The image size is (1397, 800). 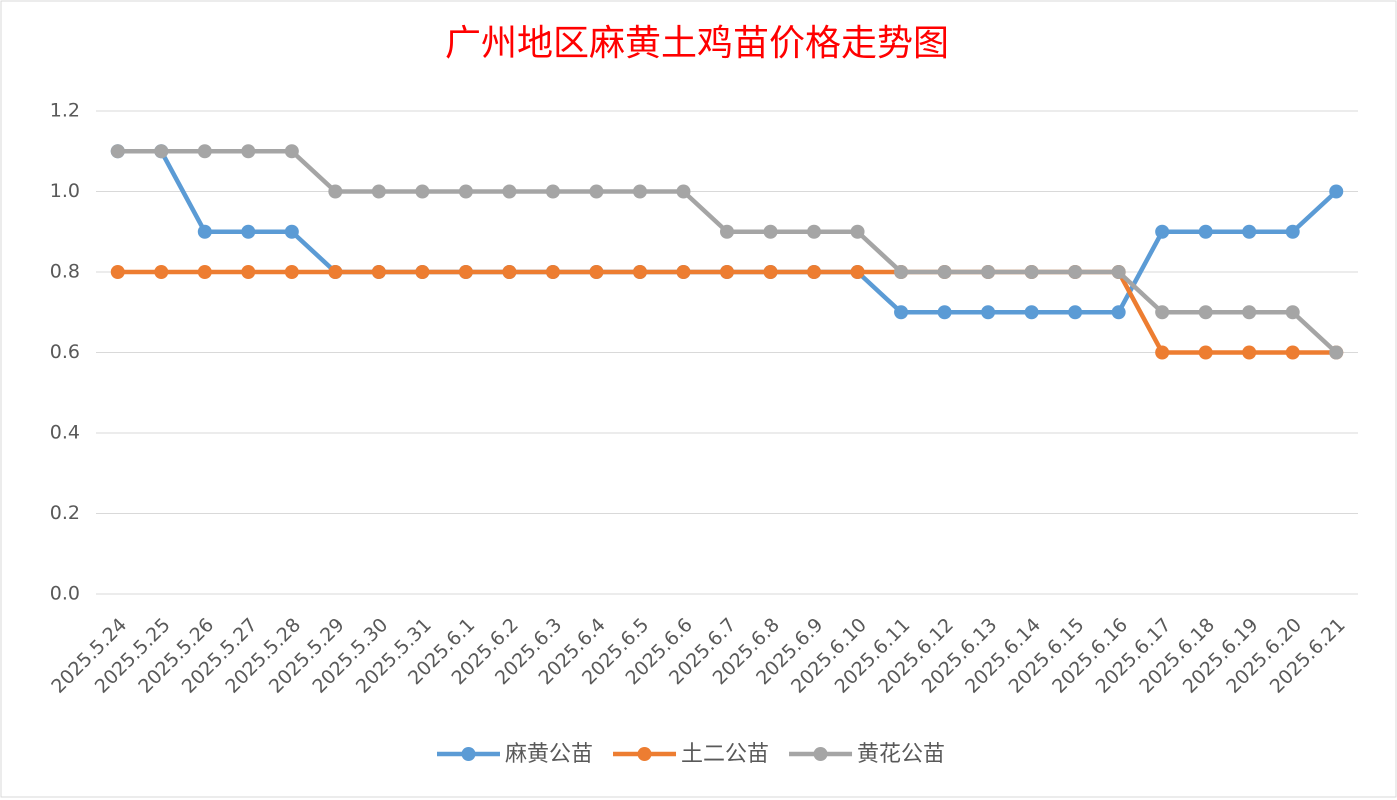 I want to click on y-tick-label: 1.2, so click(x=65, y=111).